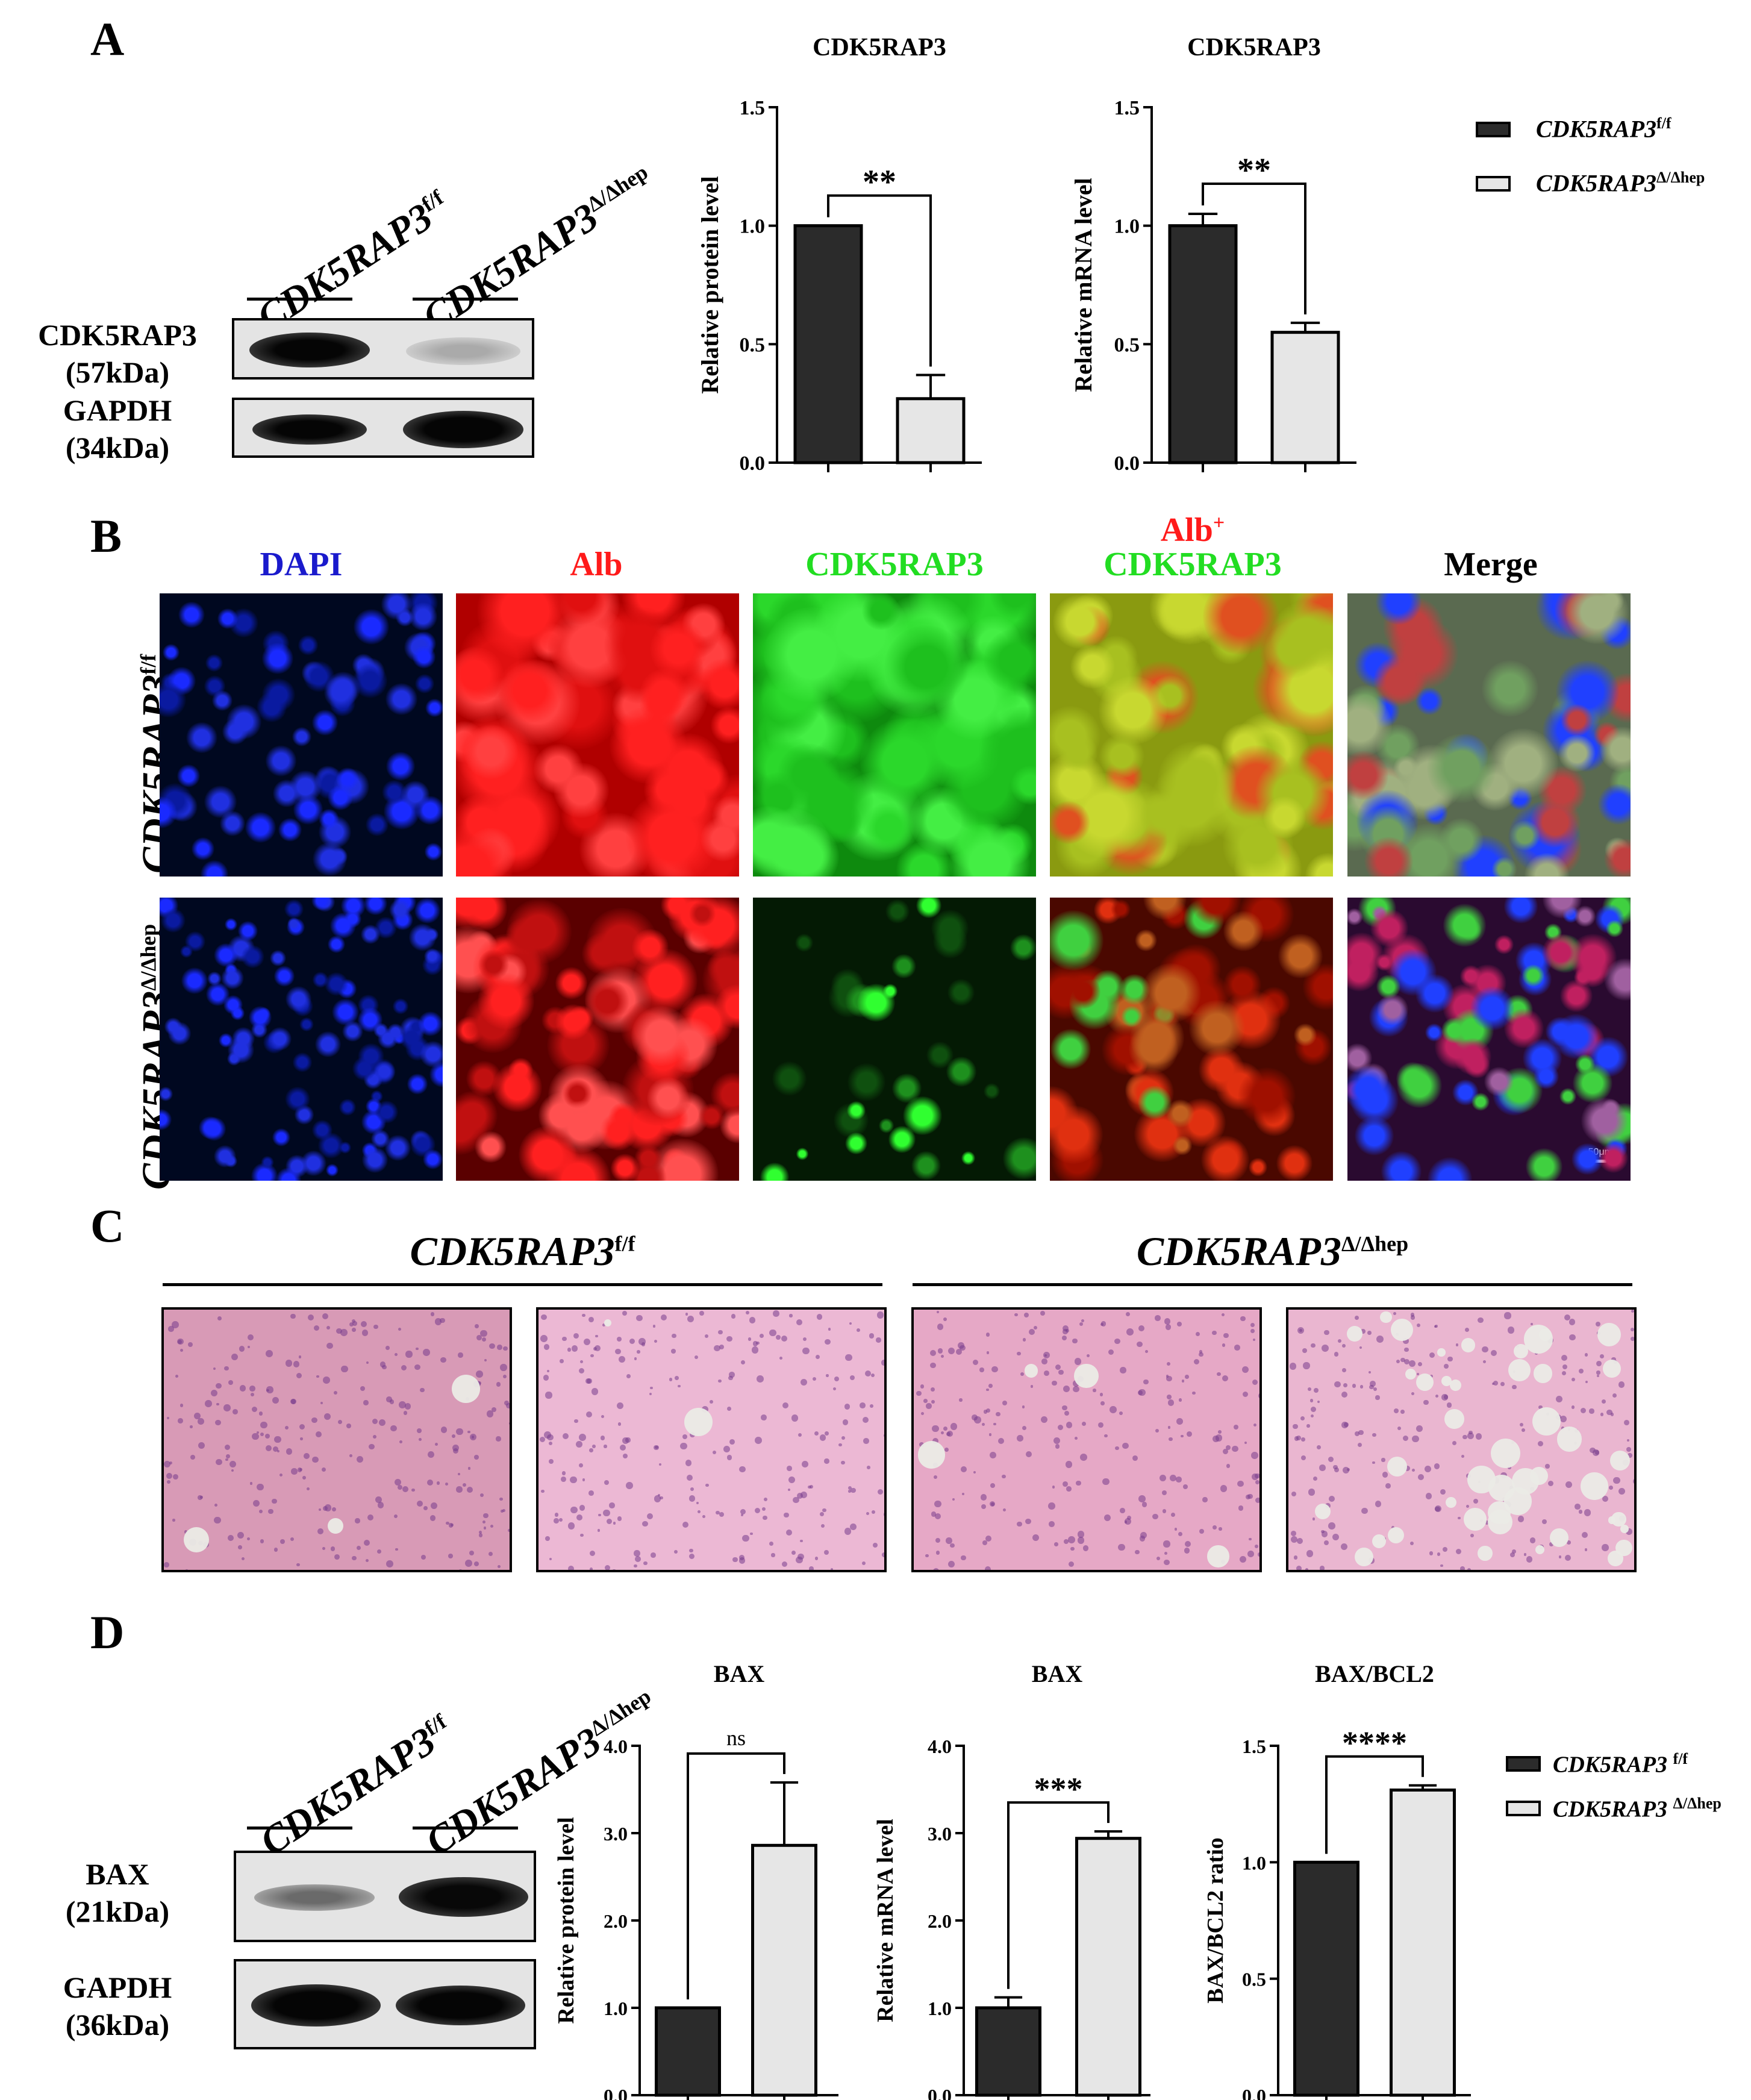 The width and height of the screenshot is (1751, 2100). I want to click on panel-label-c: C, so click(107, 1225).